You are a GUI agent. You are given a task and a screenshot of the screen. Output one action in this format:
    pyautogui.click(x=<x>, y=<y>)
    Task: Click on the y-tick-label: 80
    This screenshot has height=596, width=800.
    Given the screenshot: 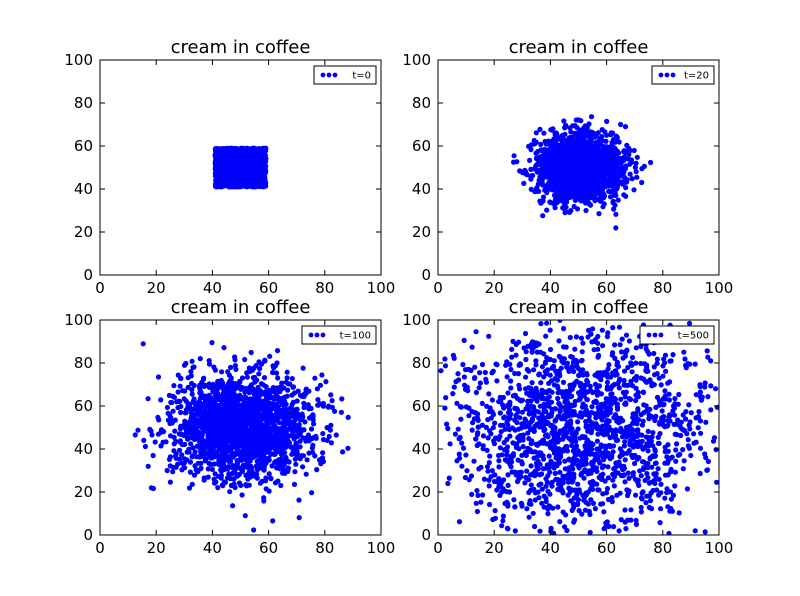 What is the action you would take?
    pyautogui.click(x=421, y=103)
    